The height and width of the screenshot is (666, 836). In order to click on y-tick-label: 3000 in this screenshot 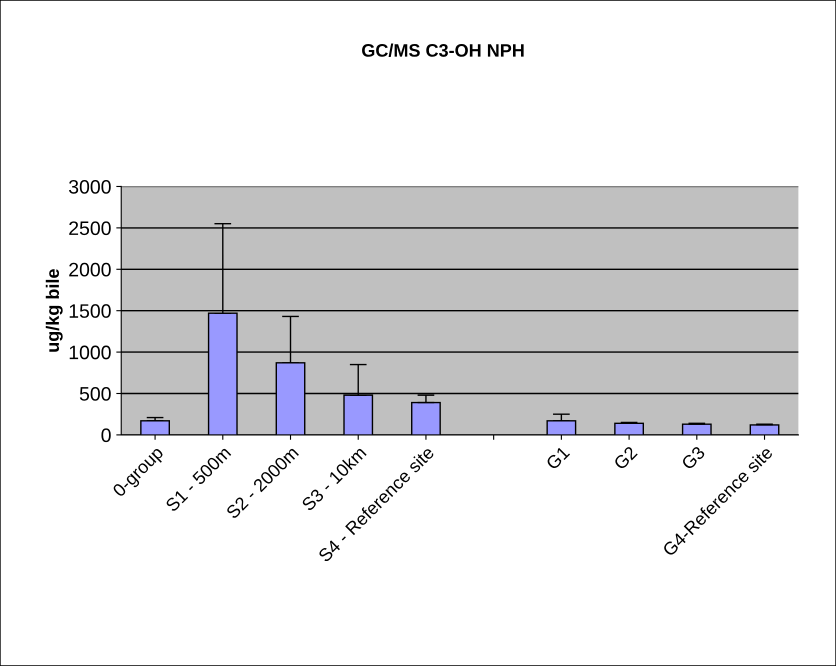, I will do `click(89, 187)`.